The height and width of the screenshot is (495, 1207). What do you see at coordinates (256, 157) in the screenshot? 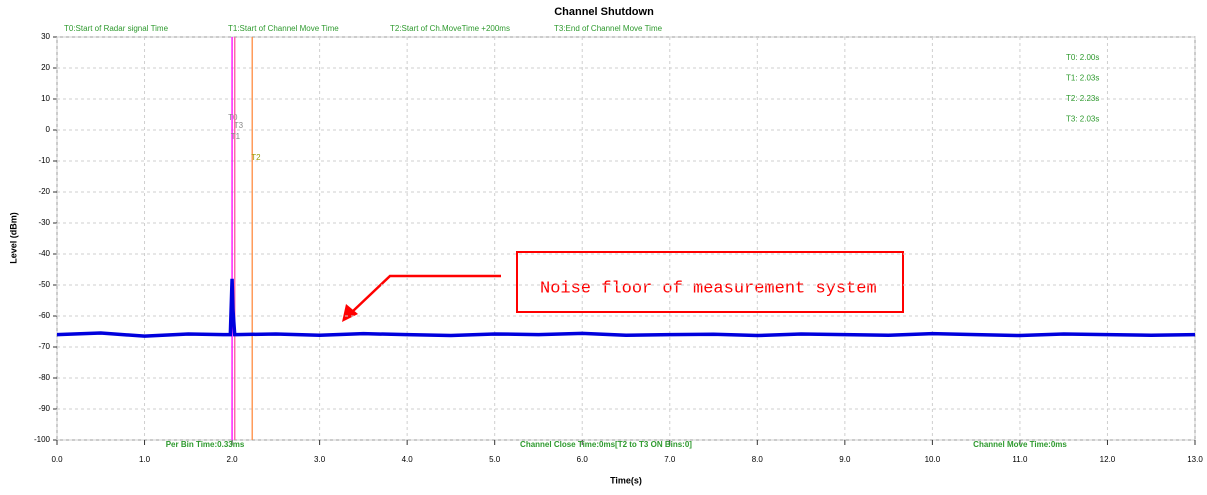
I see `marker-label: T2` at bounding box center [256, 157].